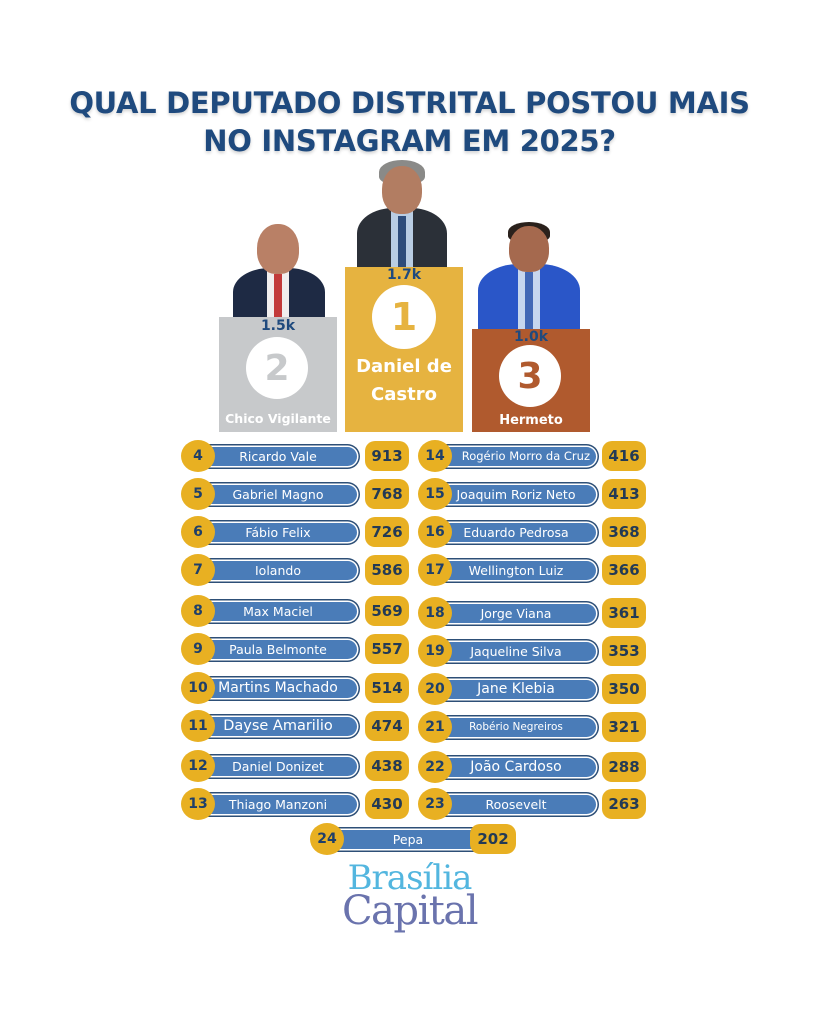 This screenshot has height=1024, width=819. I want to click on deputy-name: Pepa, so click(408, 839).